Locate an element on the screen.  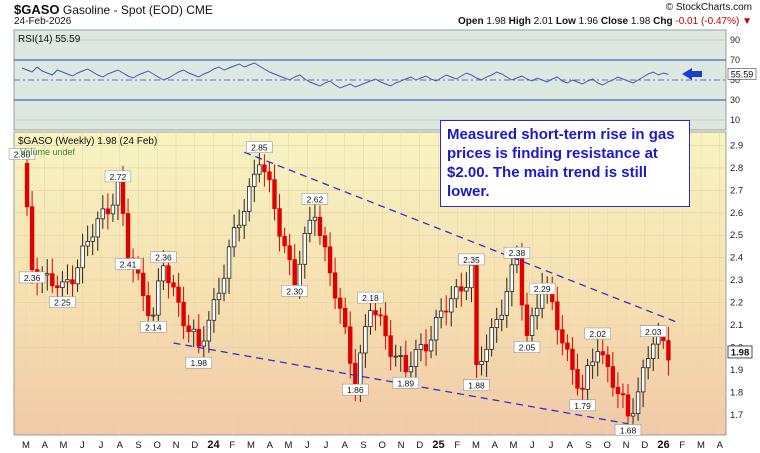
price-axis: 2.92.82.72.62.52.42.32.22.12.01.91.81.7 is located at coordinates (736, 280).